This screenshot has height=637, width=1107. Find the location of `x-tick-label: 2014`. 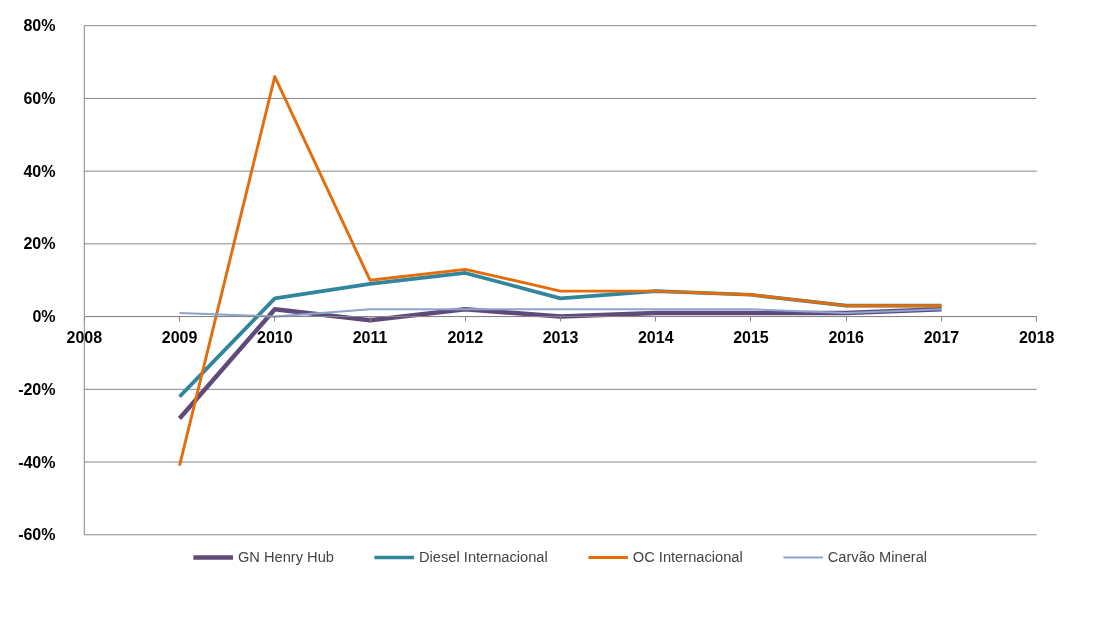

x-tick-label: 2014 is located at coordinates (655, 337).